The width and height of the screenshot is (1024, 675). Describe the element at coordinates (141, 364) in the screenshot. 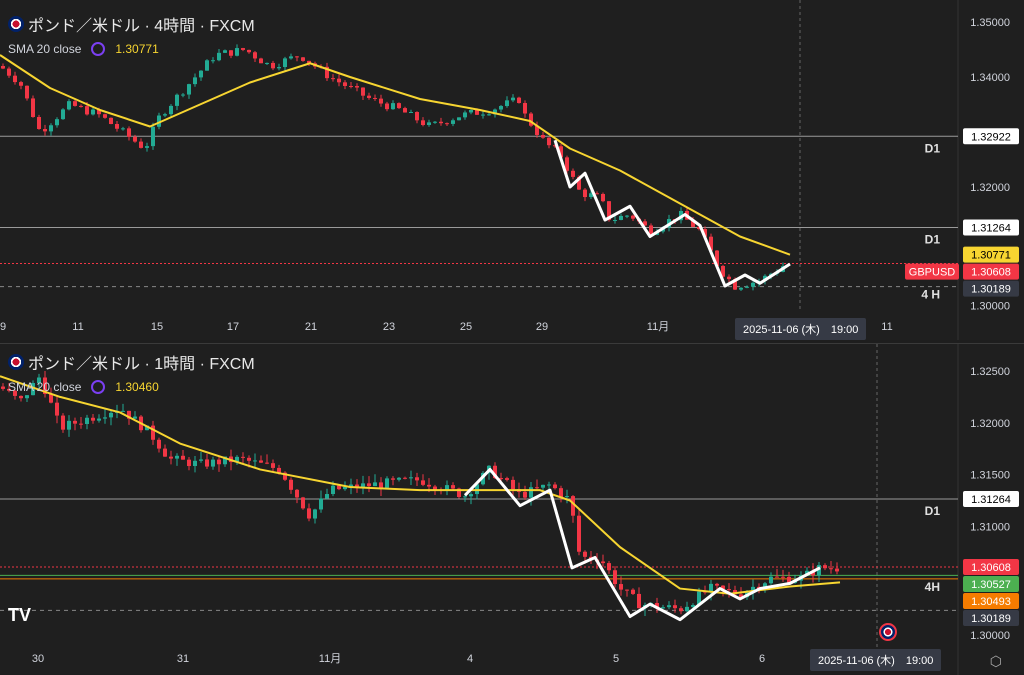

I see `symbol-title: ポンド／米ドル · 1時間 · FXCM` at that location.